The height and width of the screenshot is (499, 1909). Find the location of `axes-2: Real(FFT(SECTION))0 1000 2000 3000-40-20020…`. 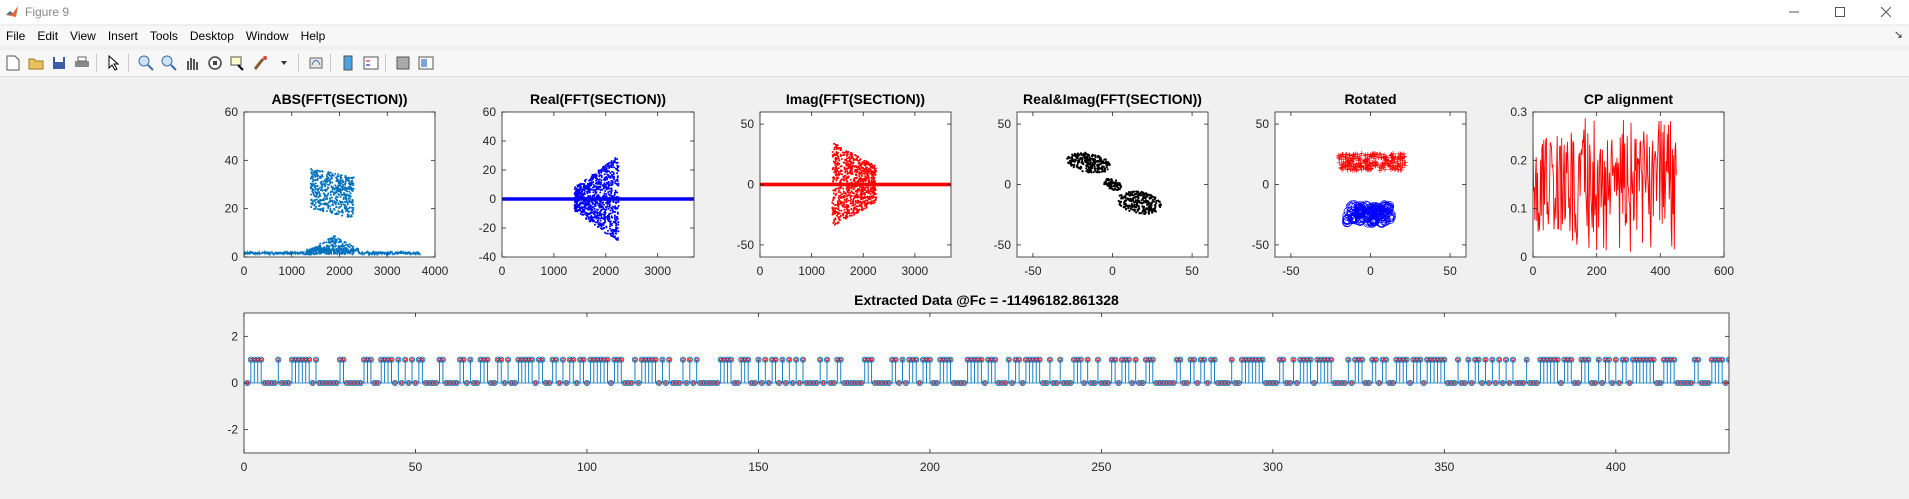

axes-2: Real(FFT(SECTION))0 1000 2000 3000-40-20020… is located at coordinates (587, 184).